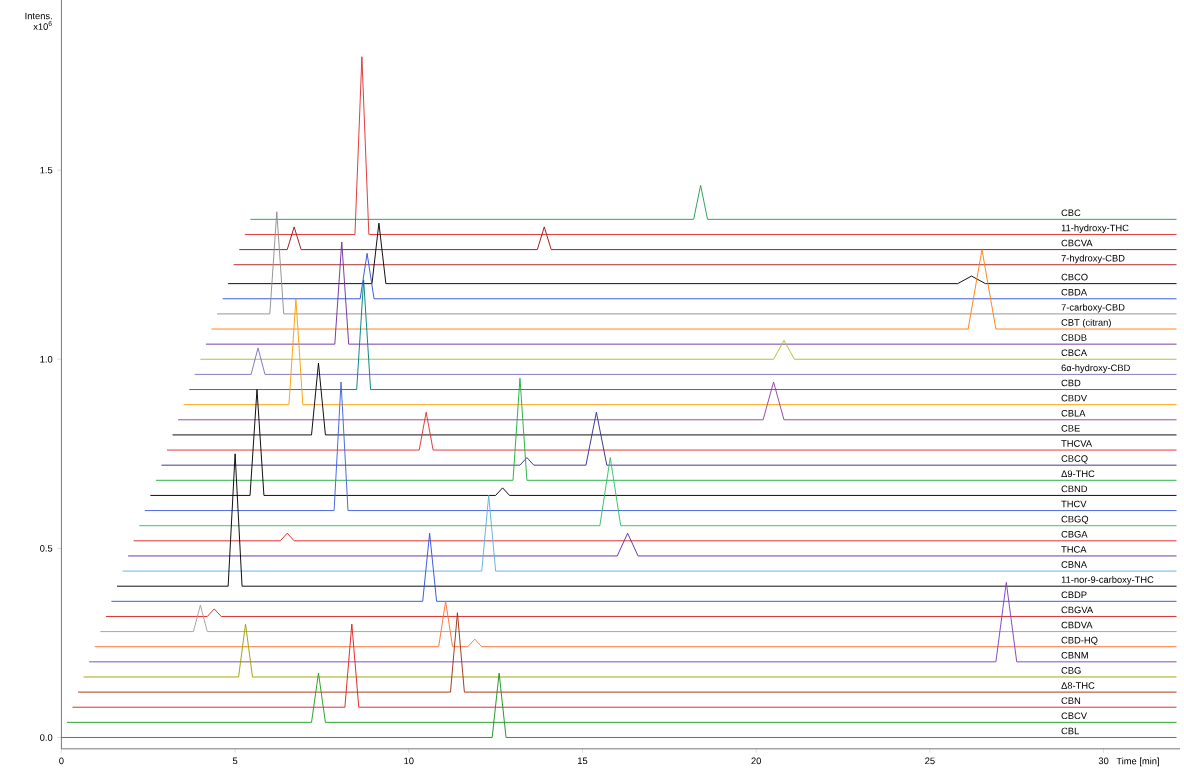 Image resolution: width=1184 pixels, height=774 pixels. I want to click on series-label: CBNM, so click(1074, 655).